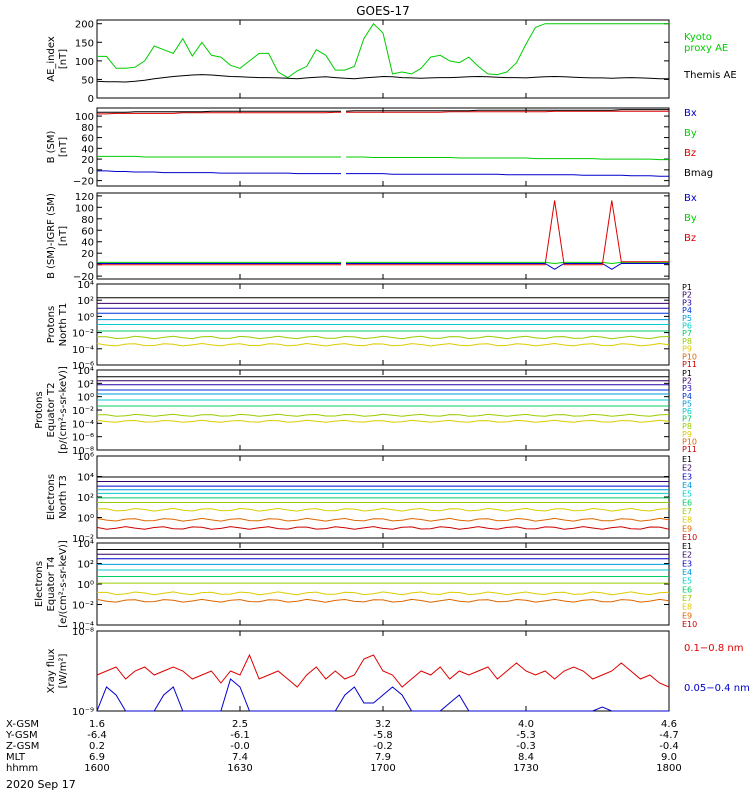  I want to click on y-axis-label: North T3, so click(63, 497).